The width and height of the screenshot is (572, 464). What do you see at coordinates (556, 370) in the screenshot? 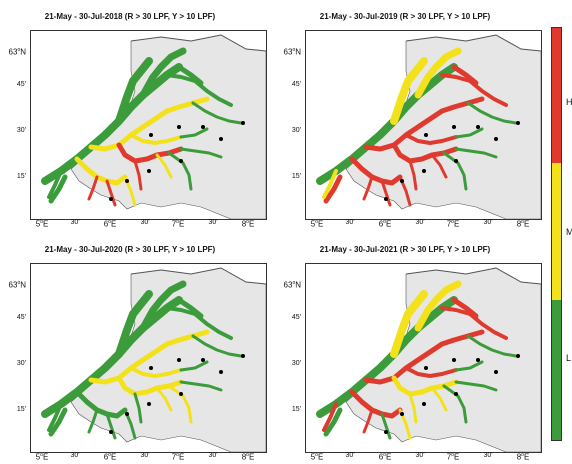
I see `legend-low` at bounding box center [556, 370].